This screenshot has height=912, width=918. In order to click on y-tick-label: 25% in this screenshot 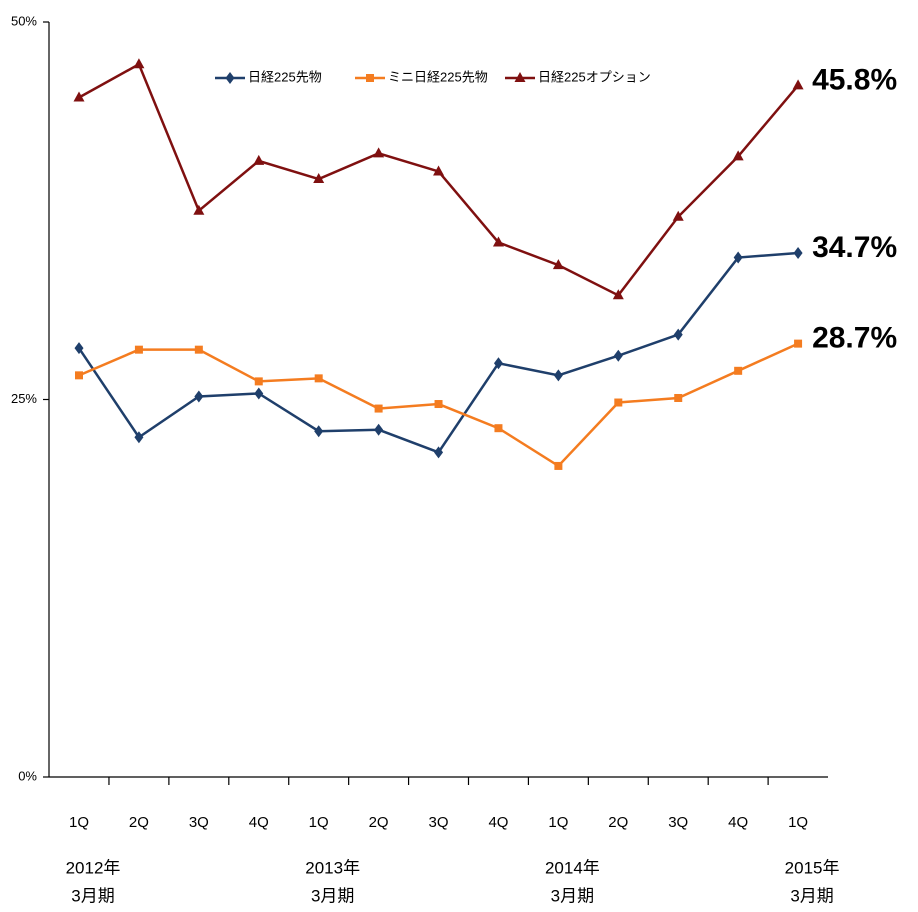, I will do `click(24, 398)`.